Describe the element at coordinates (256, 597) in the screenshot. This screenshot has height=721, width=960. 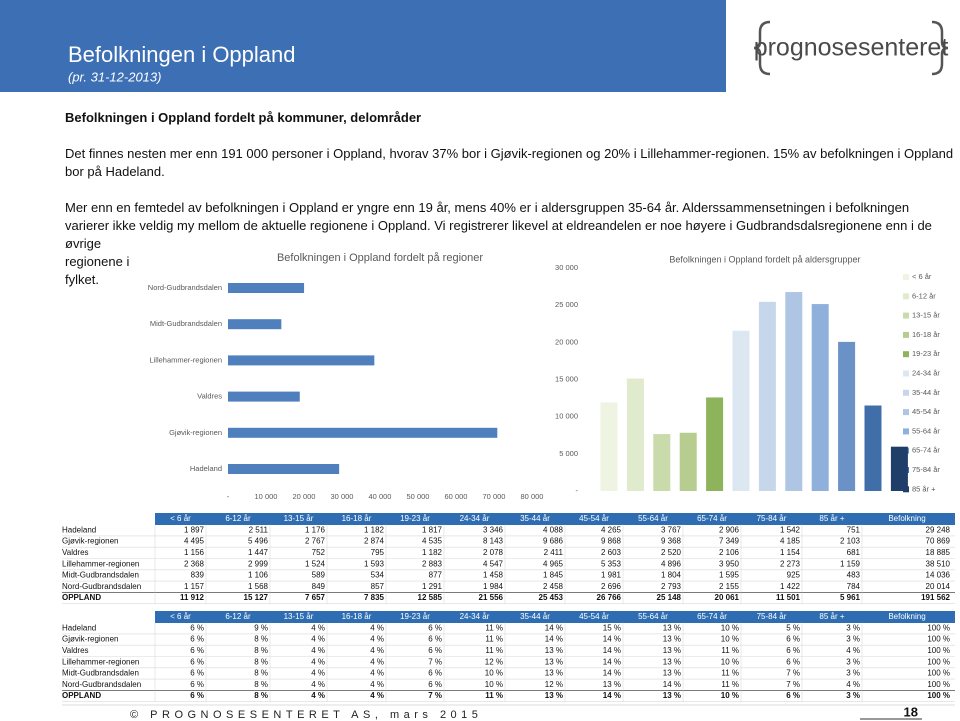
I see `cell: 15 127` at that location.